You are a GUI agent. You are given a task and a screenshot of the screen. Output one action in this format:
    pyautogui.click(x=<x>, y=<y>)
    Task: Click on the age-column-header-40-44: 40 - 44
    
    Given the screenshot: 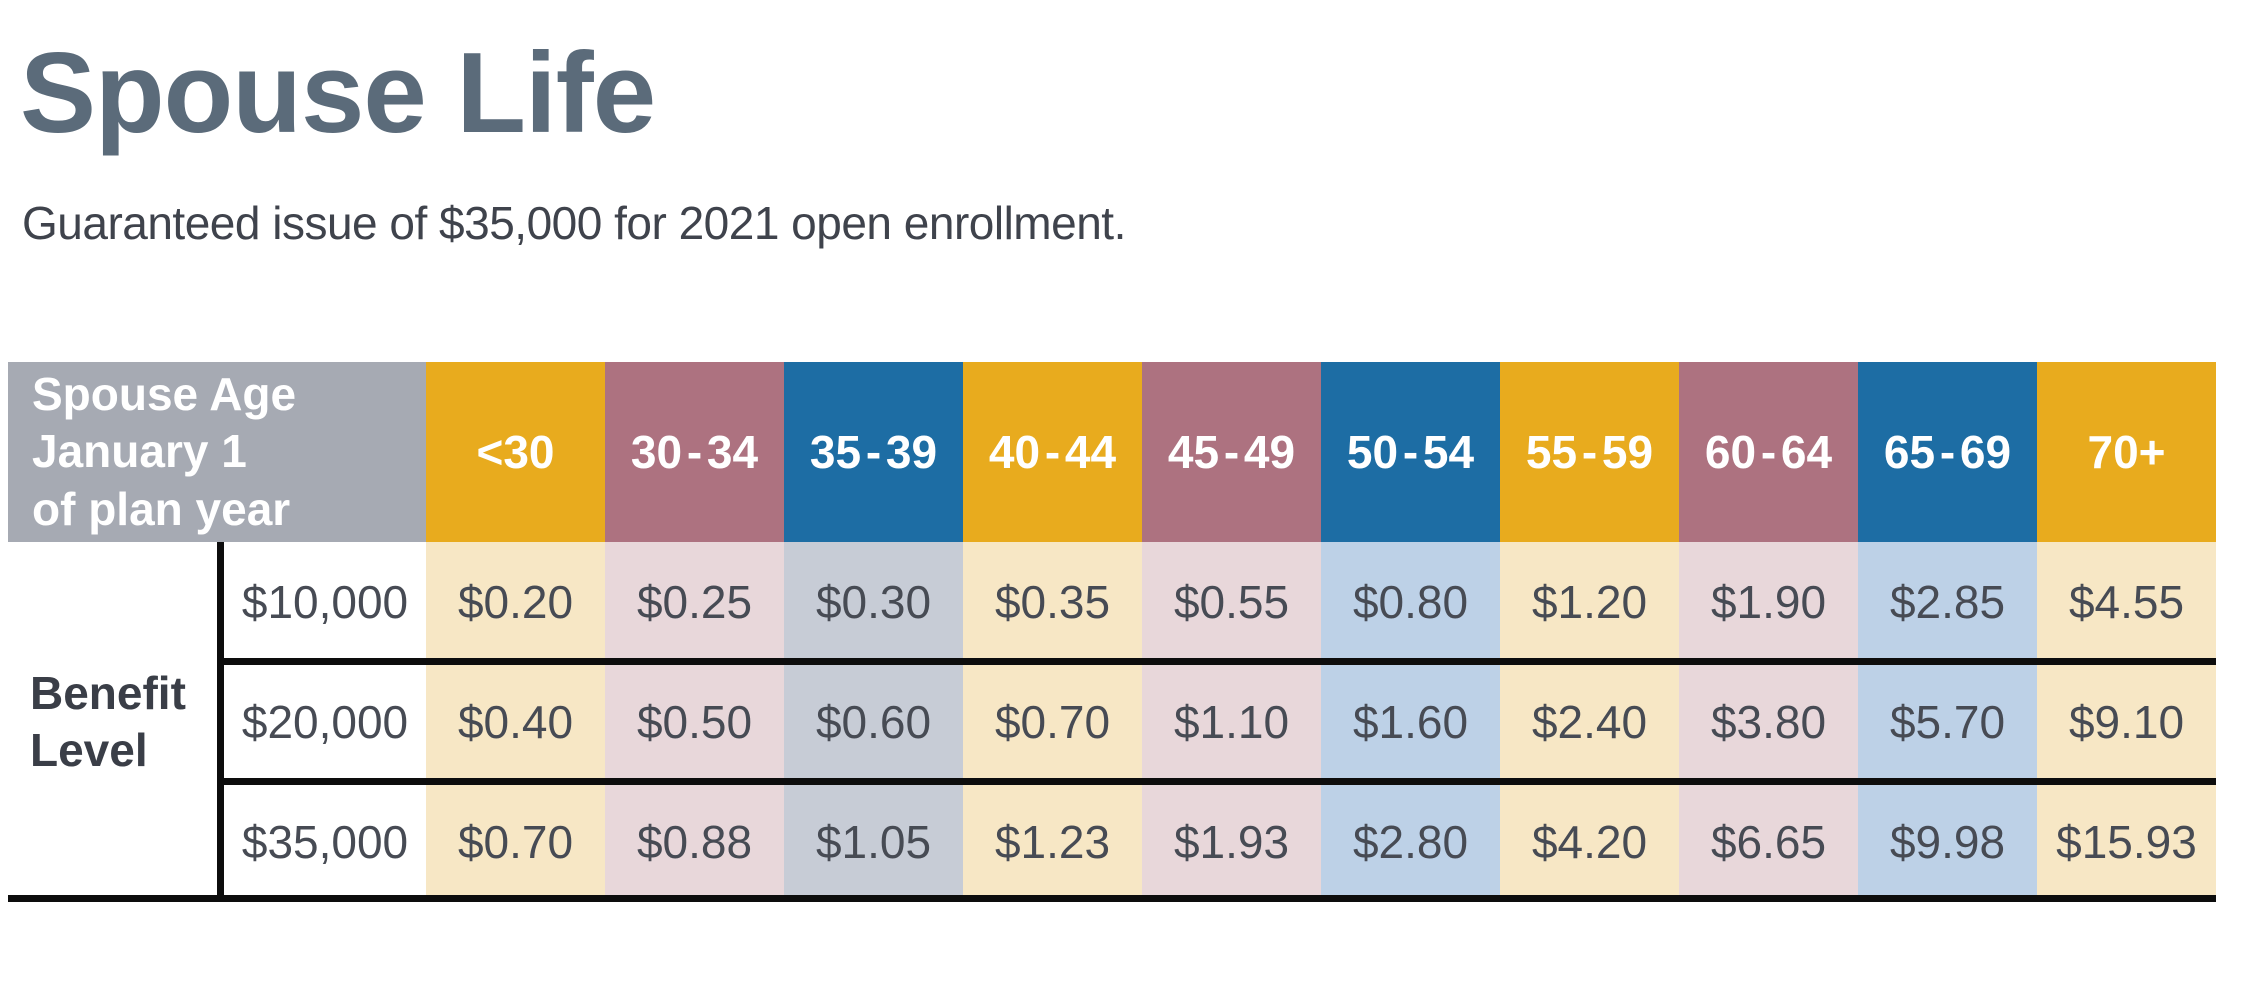 What is the action you would take?
    pyautogui.click(x=1052, y=452)
    